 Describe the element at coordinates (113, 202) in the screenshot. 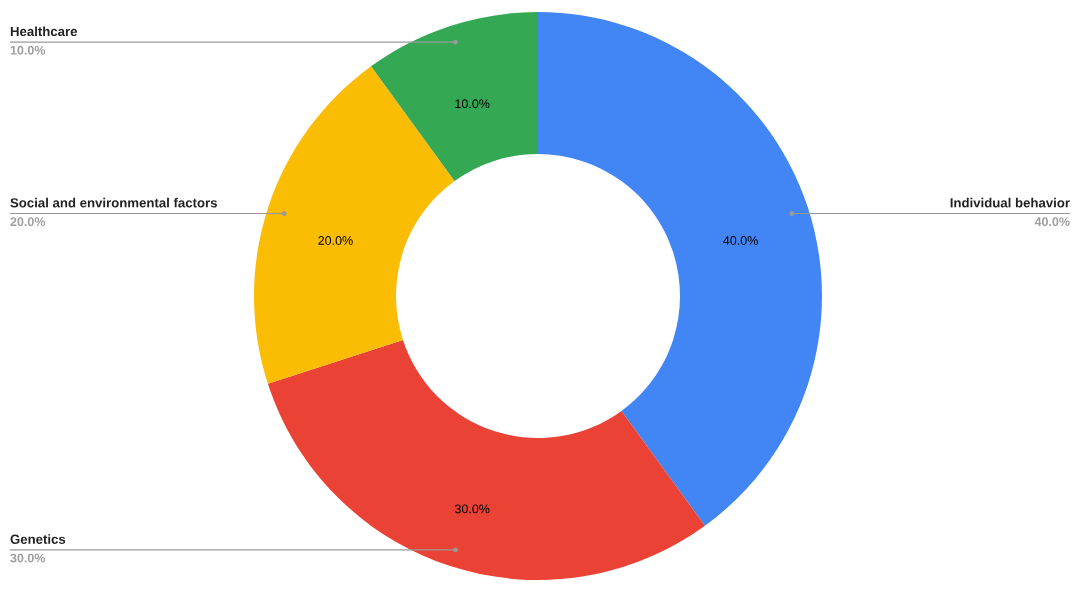

I see `slice-label: Social and environmental factors` at that location.